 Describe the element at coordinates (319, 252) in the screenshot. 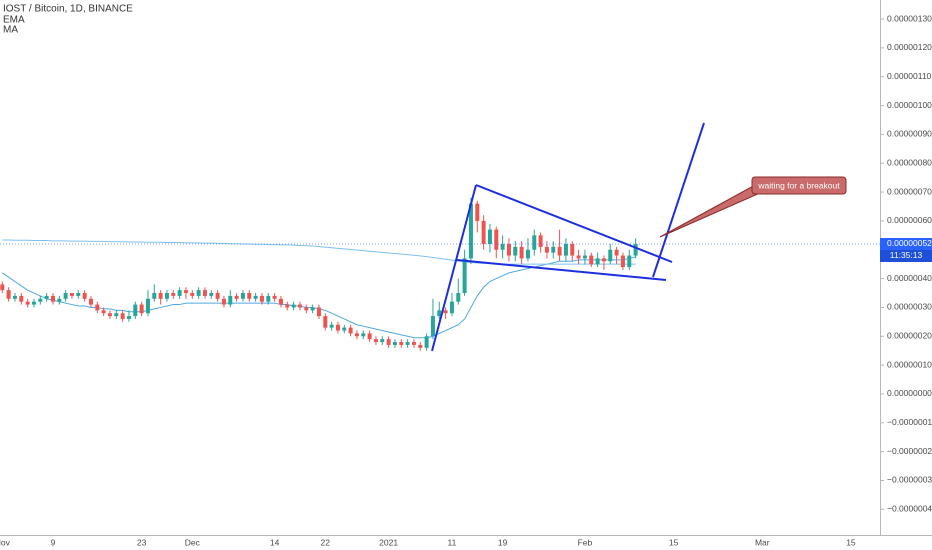

I see `indicator-line` at that location.